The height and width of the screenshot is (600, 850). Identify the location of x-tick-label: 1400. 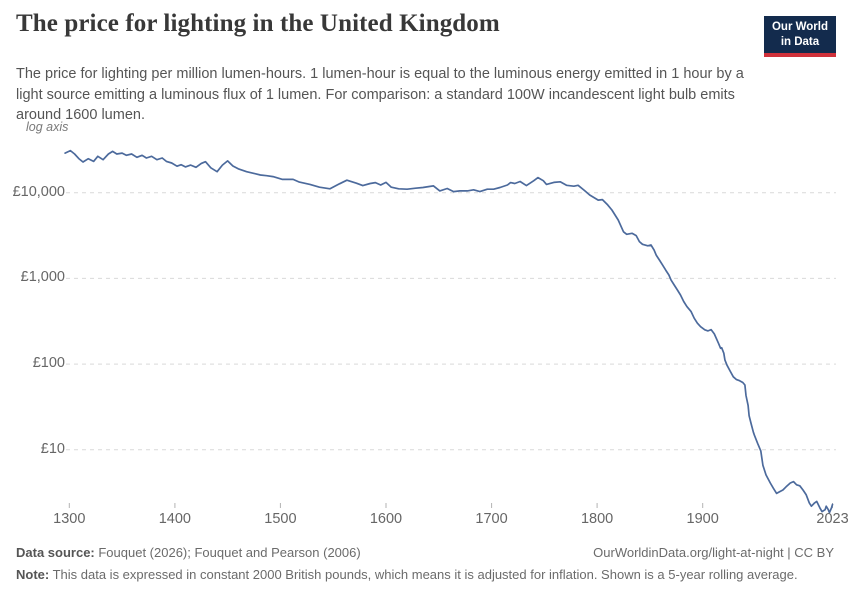
(174, 519).